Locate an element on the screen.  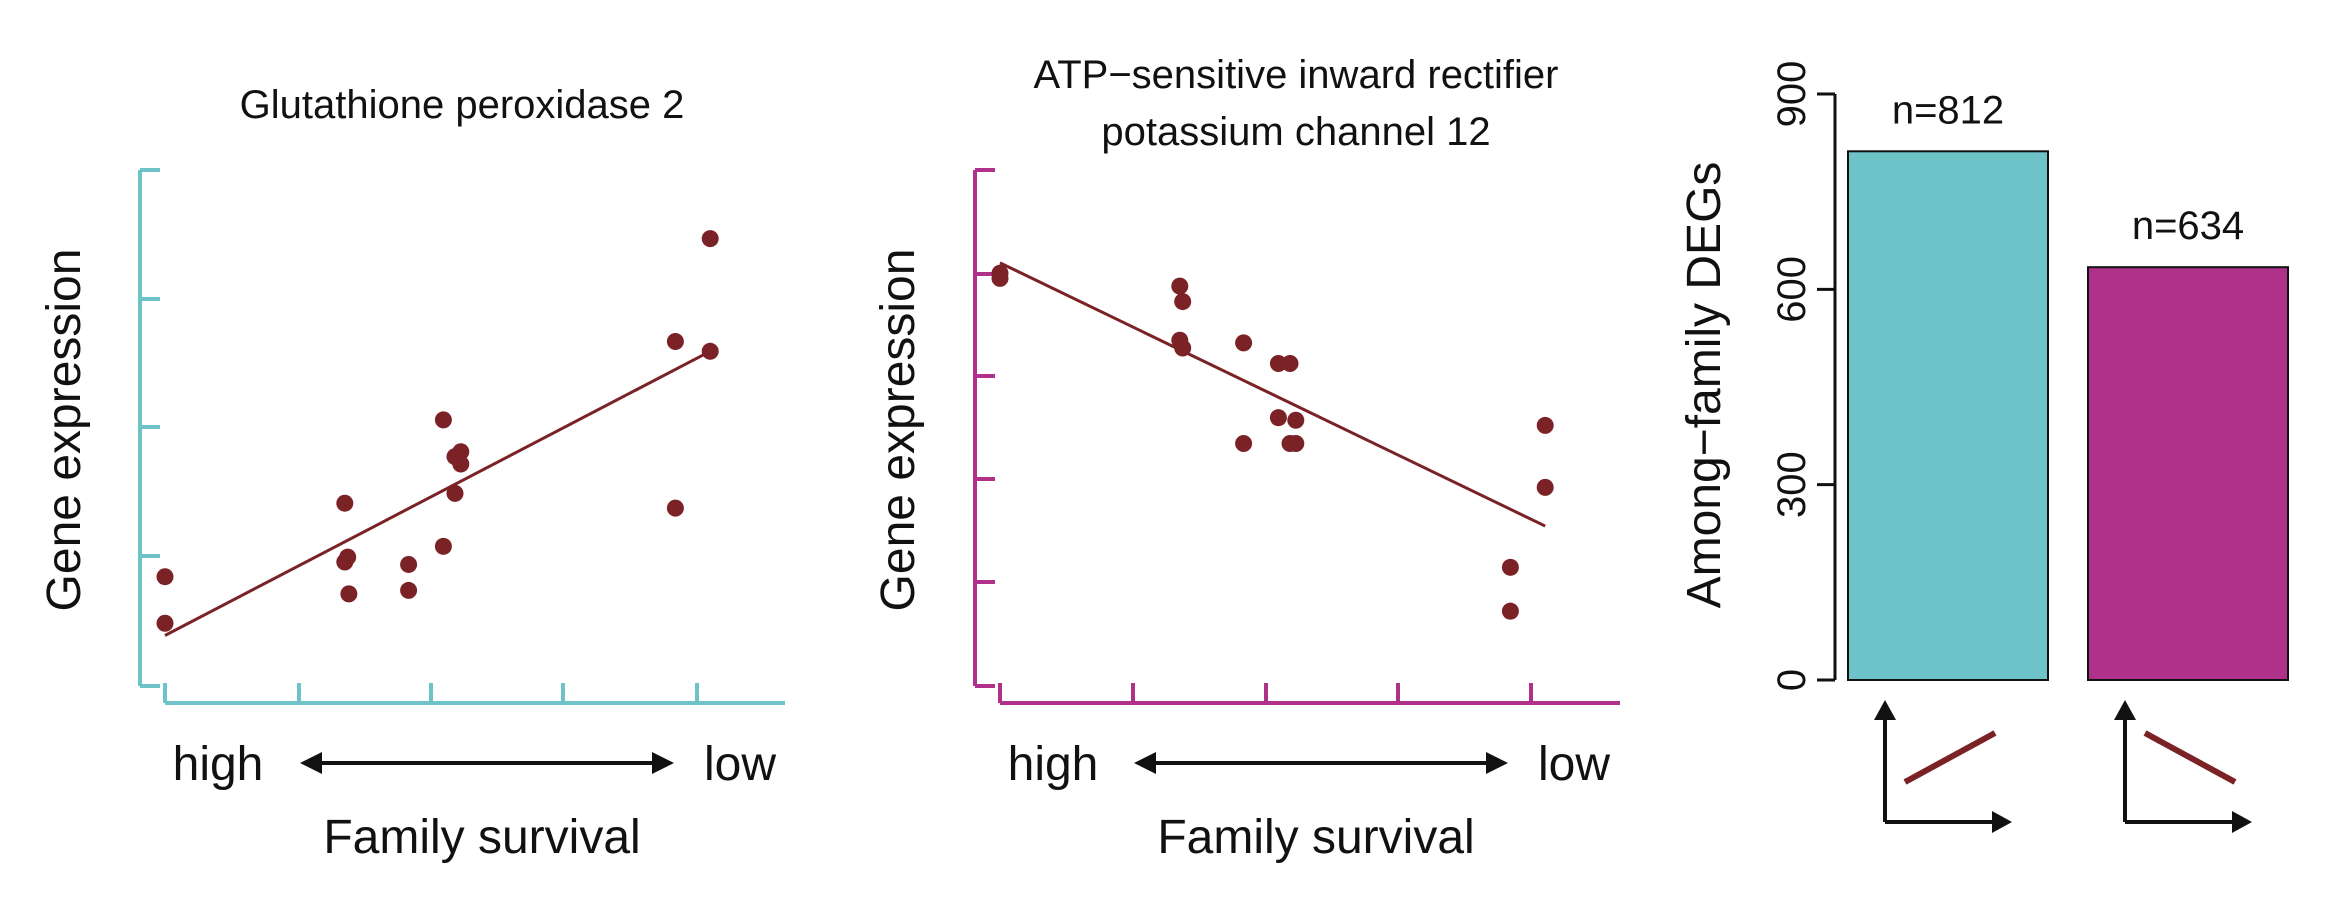
panel-right-ylabel: Among−family DEGs is located at coordinates (1704, 385).